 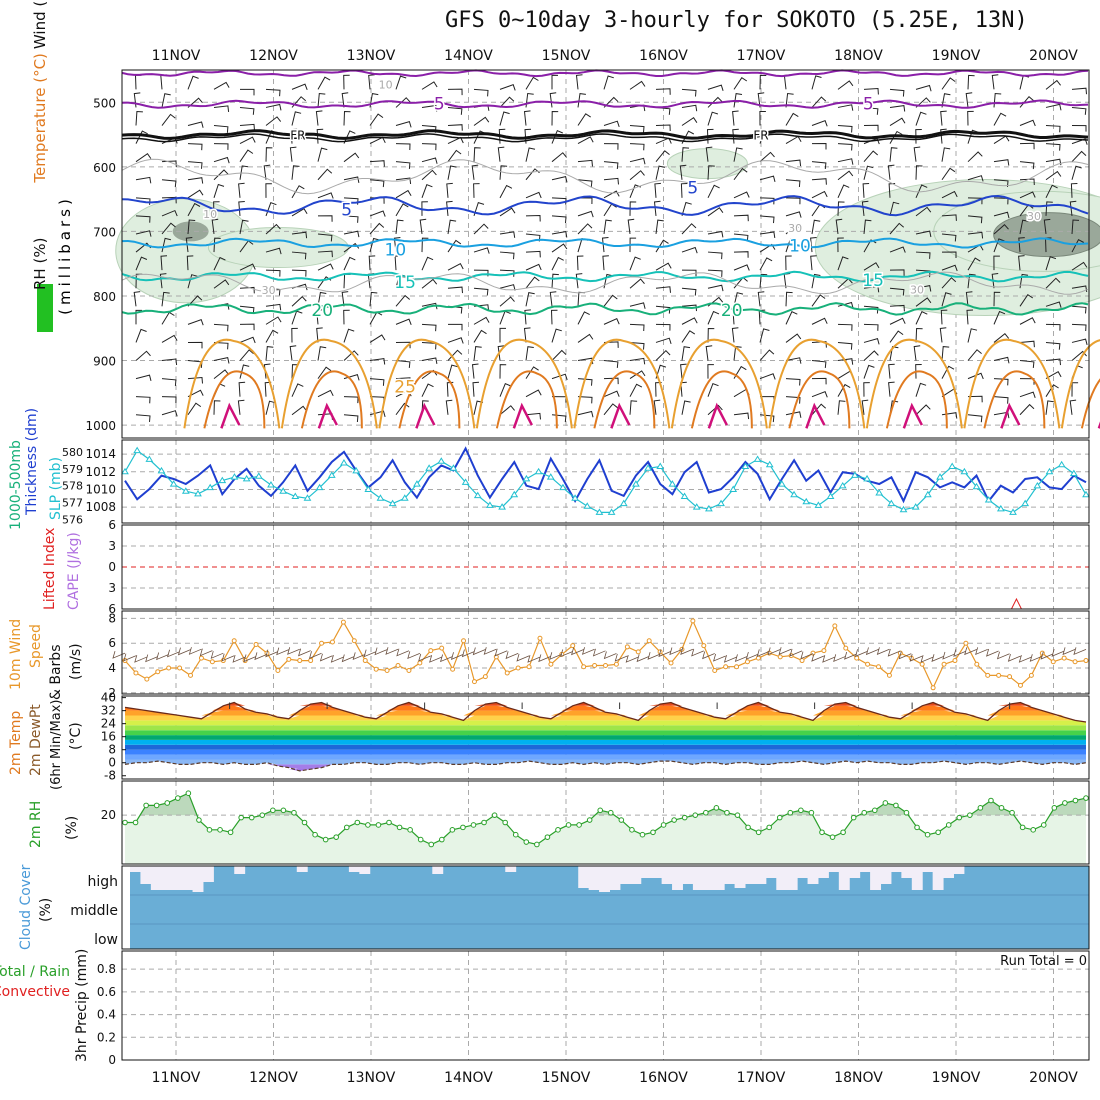 What do you see at coordinates (817, 383) in the screenshot?
I see `contour-25c` at bounding box center [817, 383].